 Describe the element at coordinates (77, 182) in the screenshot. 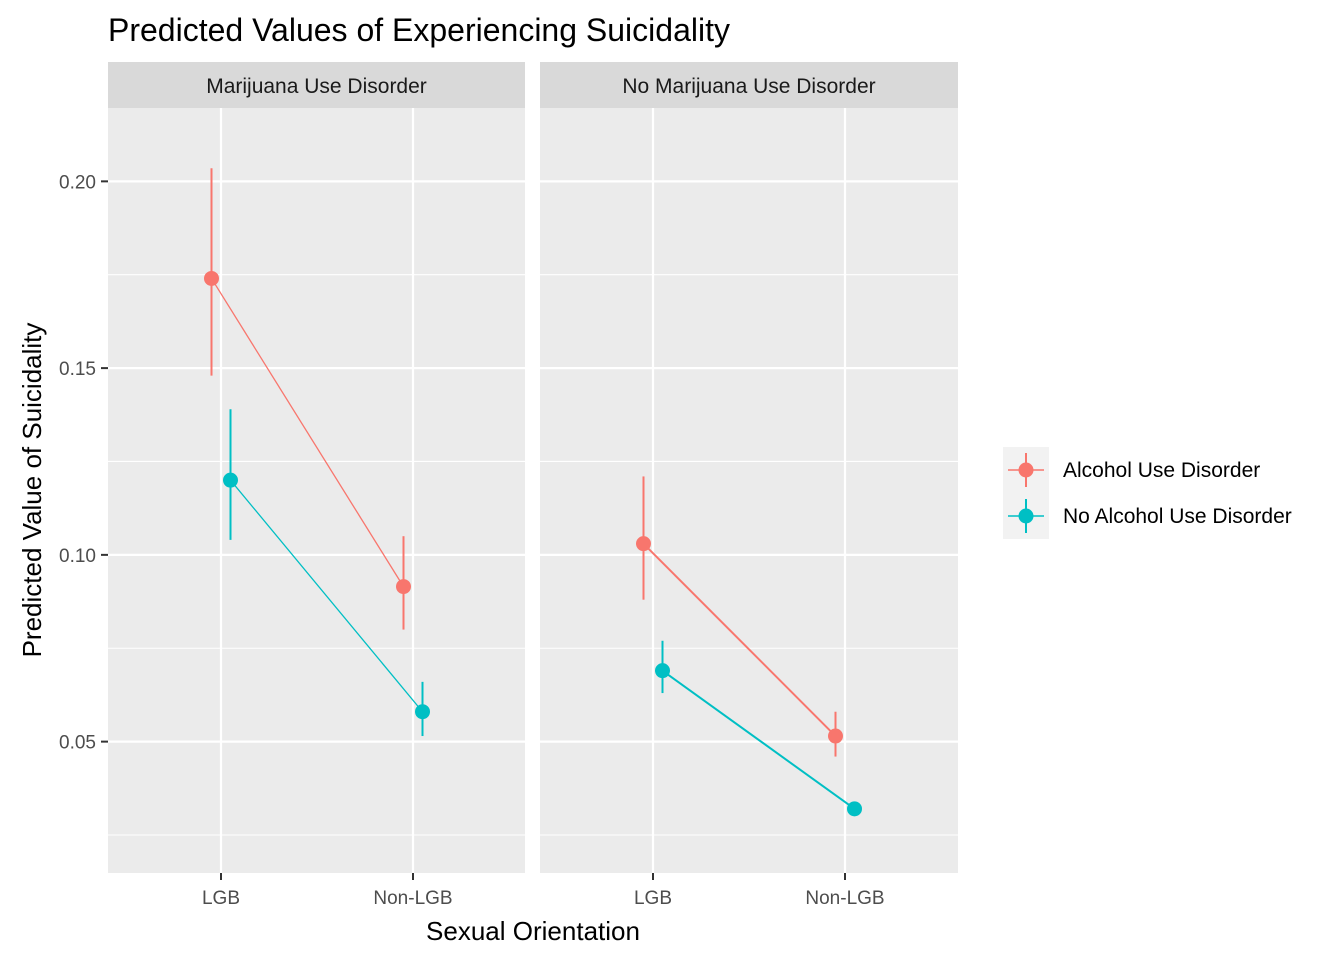

I see `y-tick-label: 0.20` at that location.